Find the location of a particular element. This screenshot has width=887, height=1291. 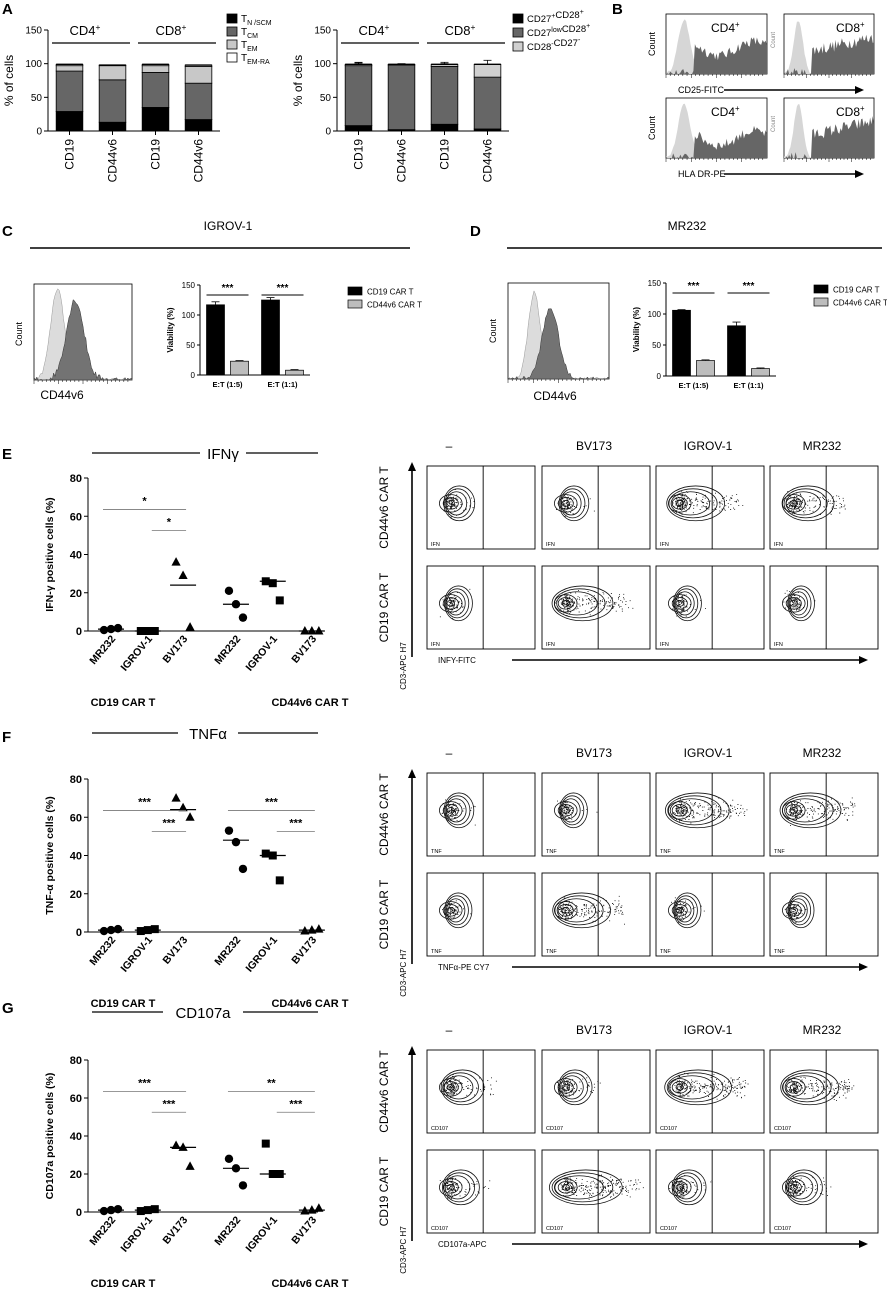

E-flow-plot-0-2-contour is located at coordinates (680, 503).